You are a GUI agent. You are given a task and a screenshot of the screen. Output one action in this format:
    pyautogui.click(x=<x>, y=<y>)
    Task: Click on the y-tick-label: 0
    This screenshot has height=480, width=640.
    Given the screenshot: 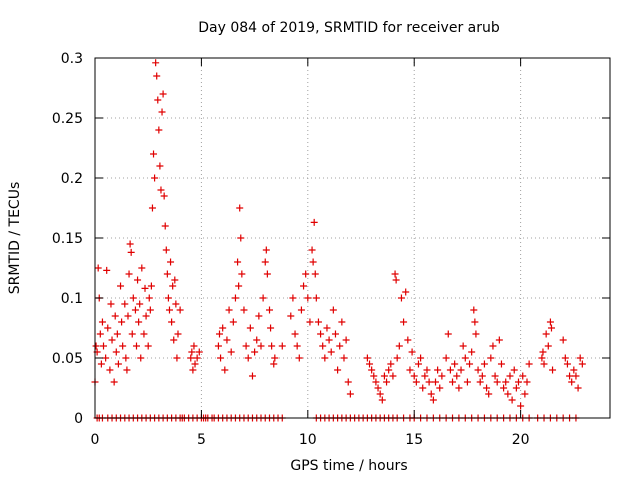 What is the action you would take?
    pyautogui.click(x=78, y=419)
    